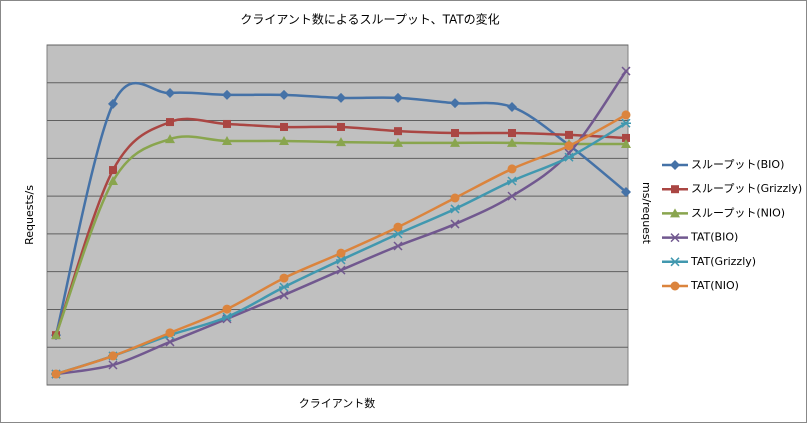  Describe the element at coordinates (714, 237) in the screenshot. I see `legend-label: TAT(BIO)` at that location.